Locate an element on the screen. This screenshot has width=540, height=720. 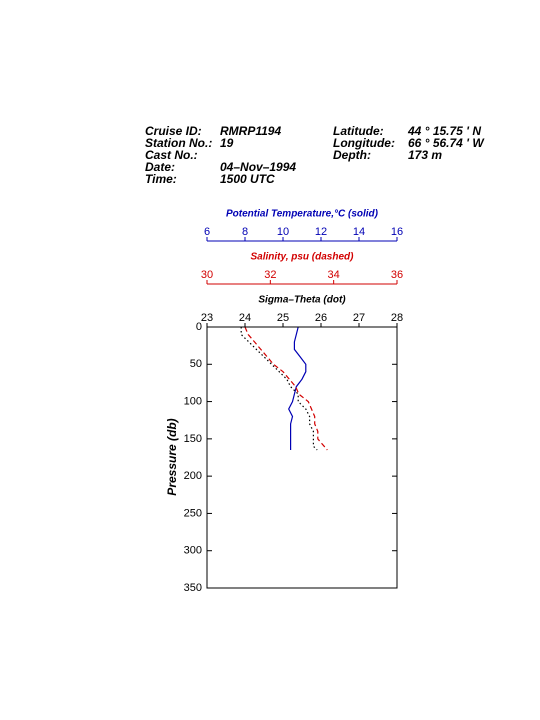
header-value: 66 ° 56.74 ' W is located at coordinates (446, 143).